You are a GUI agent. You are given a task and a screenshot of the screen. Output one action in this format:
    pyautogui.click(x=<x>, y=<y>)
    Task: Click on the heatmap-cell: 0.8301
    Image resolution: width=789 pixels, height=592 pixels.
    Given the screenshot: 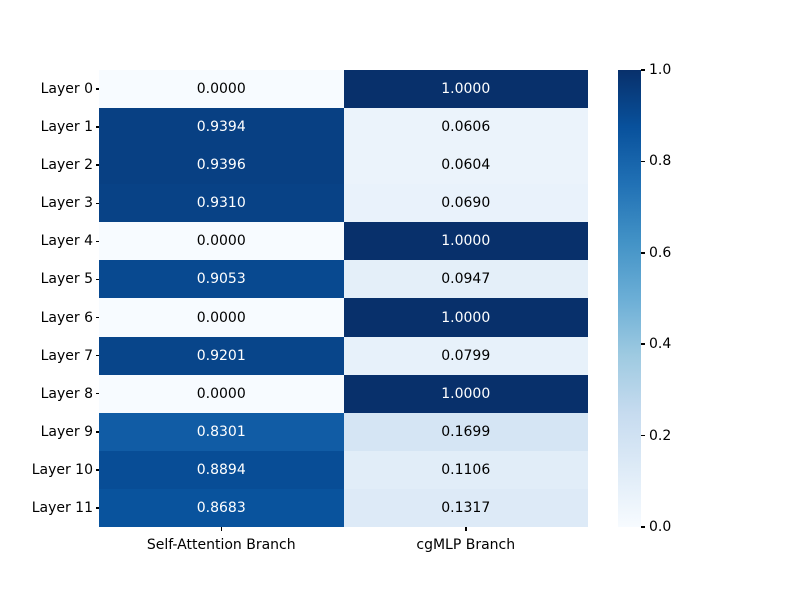 What is the action you would take?
    pyautogui.click(x=221, y=431)
    